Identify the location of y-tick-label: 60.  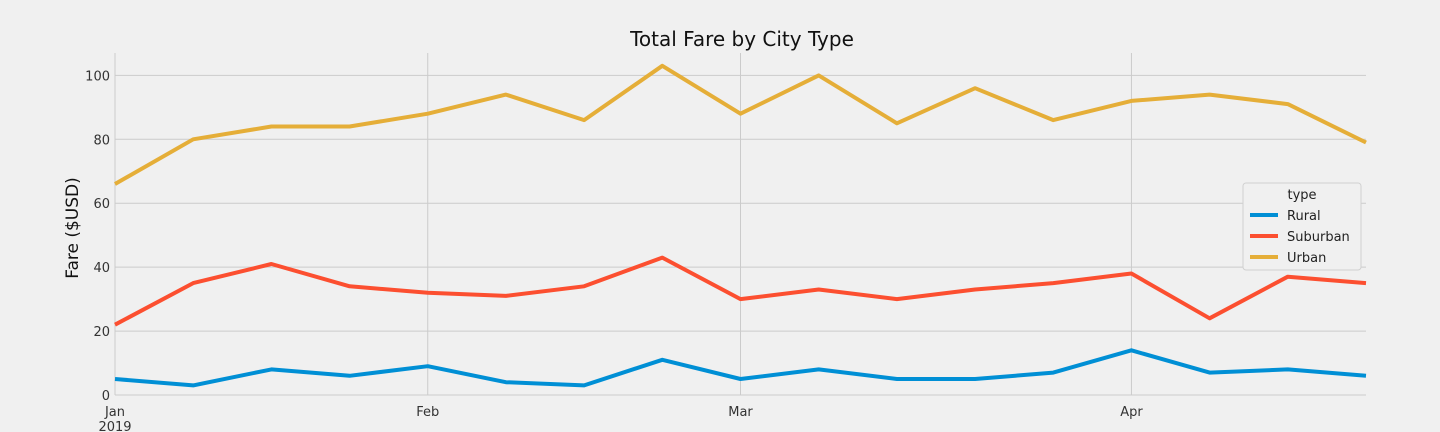
(101, 204).